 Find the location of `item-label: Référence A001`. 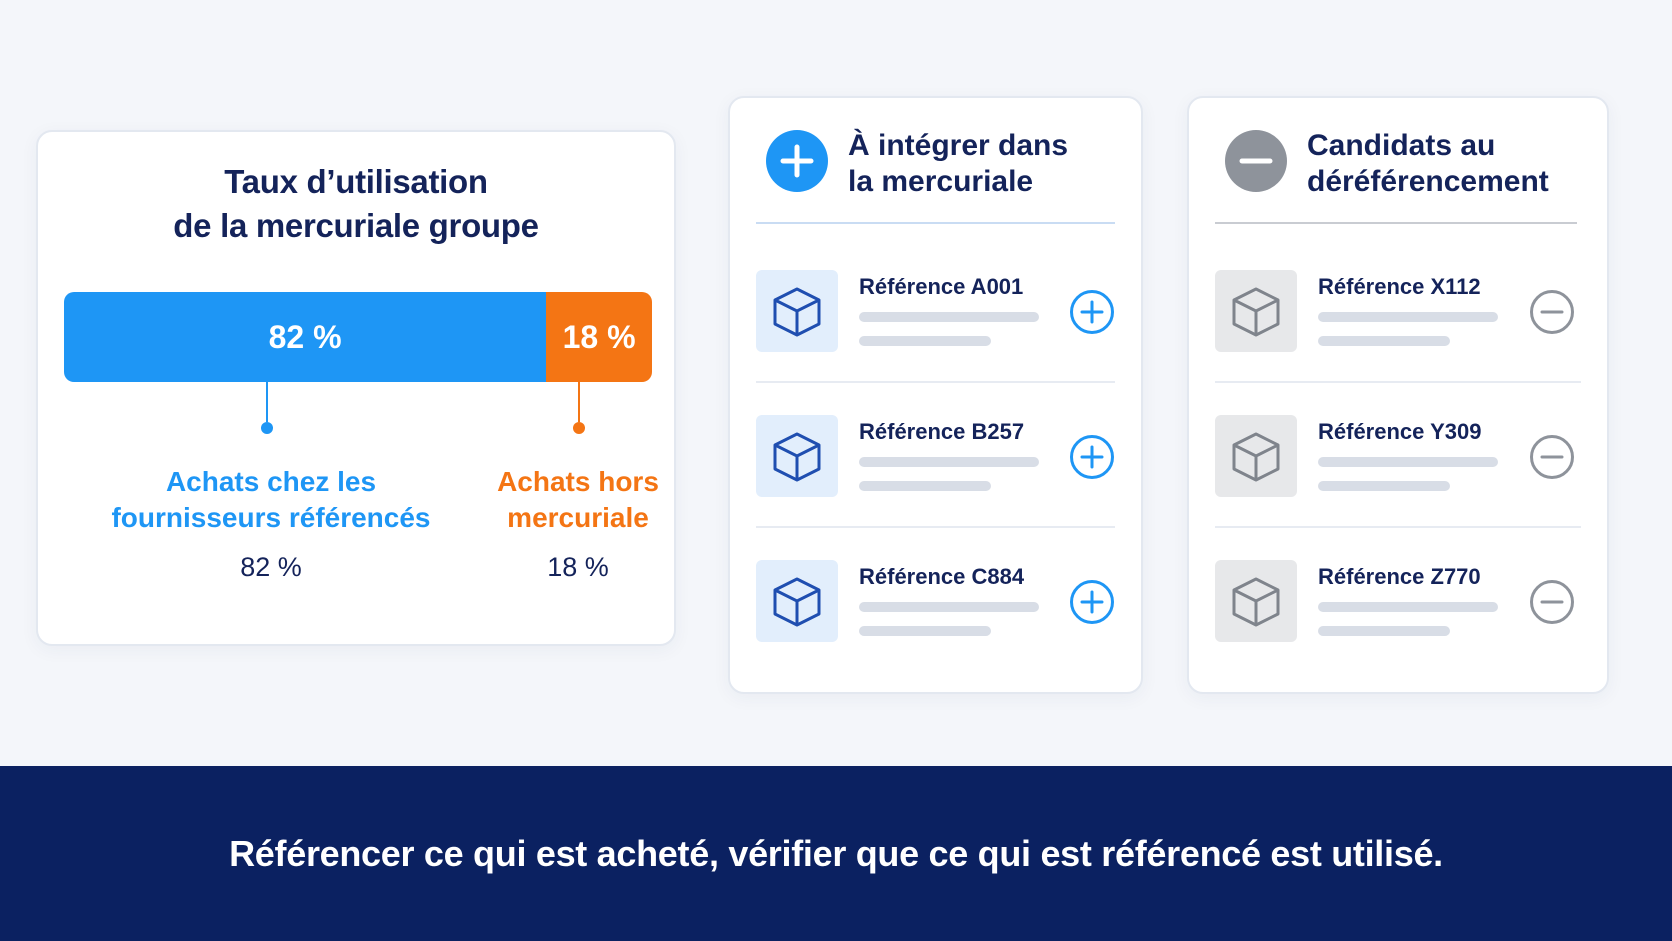

item-label: Référence A001 is located at coordinates (941, 286).